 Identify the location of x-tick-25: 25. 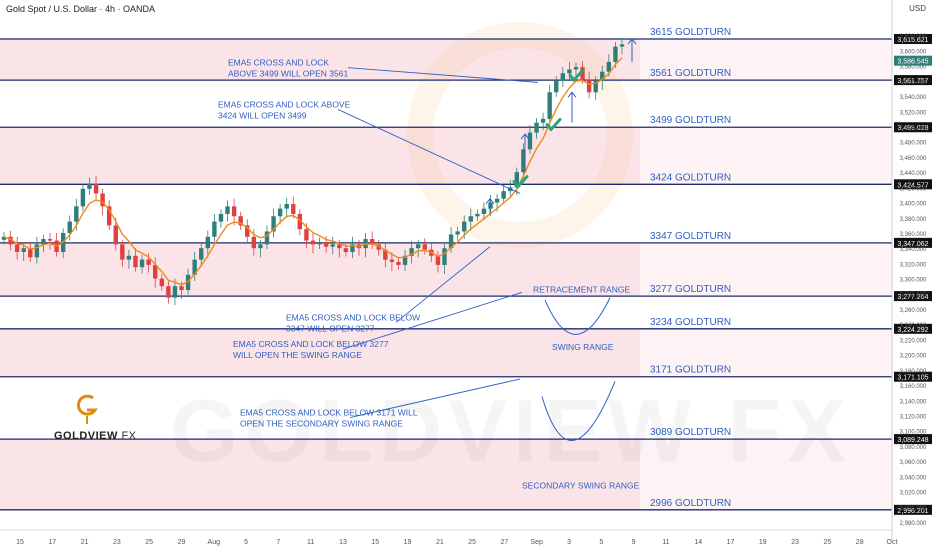
(828, 542).